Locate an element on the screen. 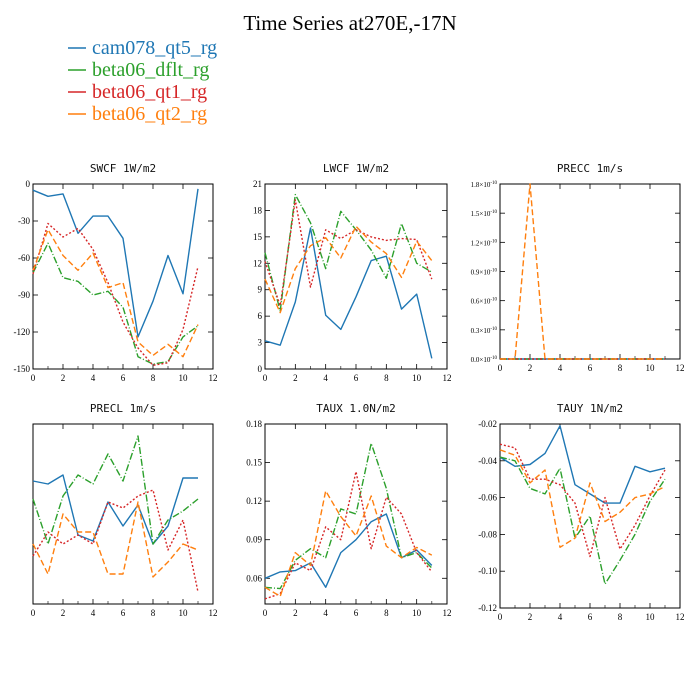 The width and height of the screenshot is (700, 700). y-tick-value: 1.8 is located at coordinates (475, 185).